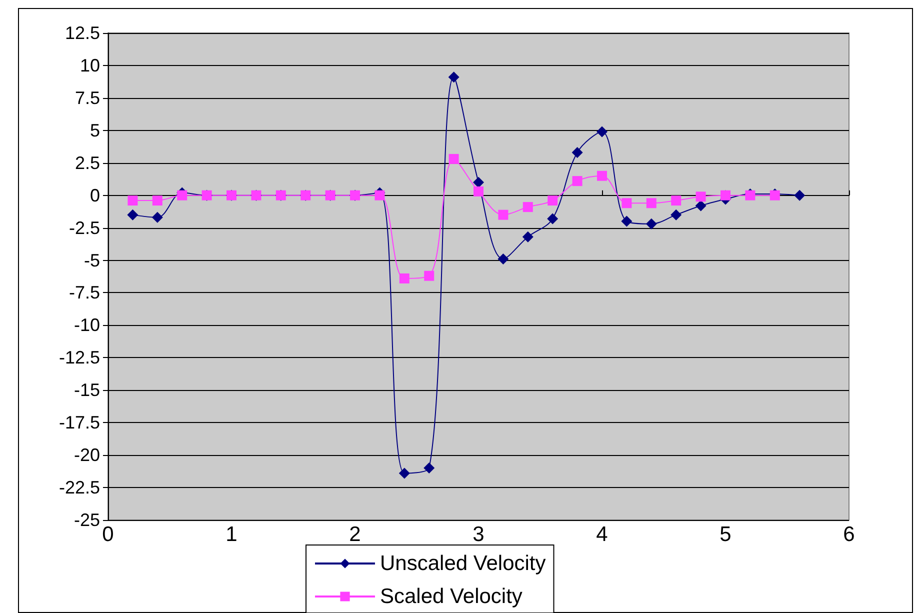  What do you see at coordinates (463, 563) in the screenshot?
I see `legend-label: Unscaled Velocity` at bounding box center [463, 563].